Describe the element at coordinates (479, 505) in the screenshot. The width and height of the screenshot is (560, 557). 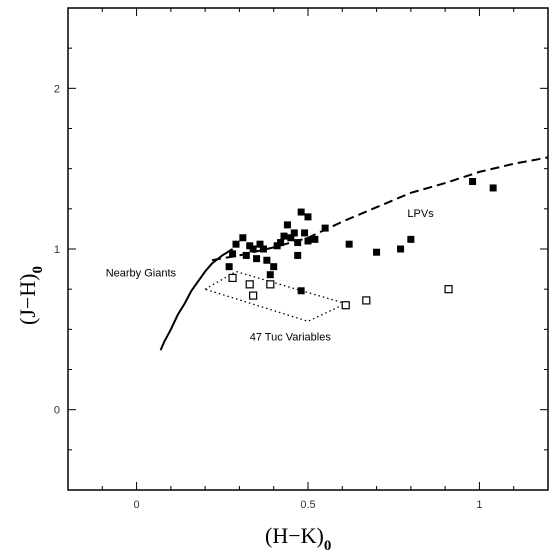
I see `x-tick-label: 1` at that location.